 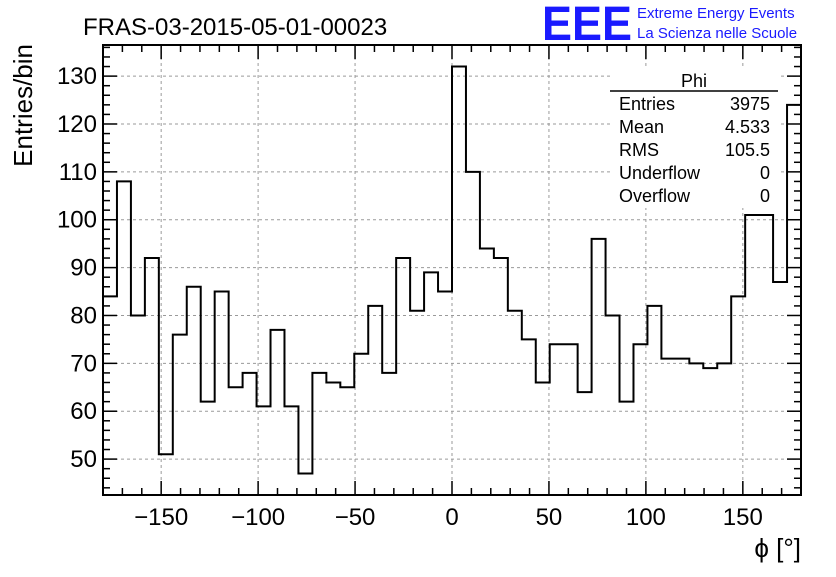 I want to click on y-tick-label: 50, so click(x=83, y=459).